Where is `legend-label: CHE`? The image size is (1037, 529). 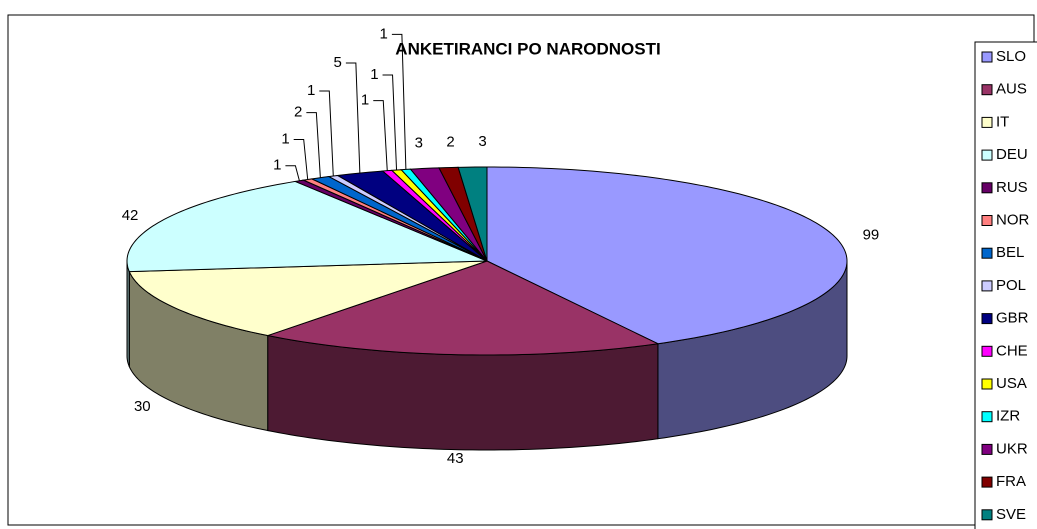
legend-label: CHE is located at coordinates (1012, 350).